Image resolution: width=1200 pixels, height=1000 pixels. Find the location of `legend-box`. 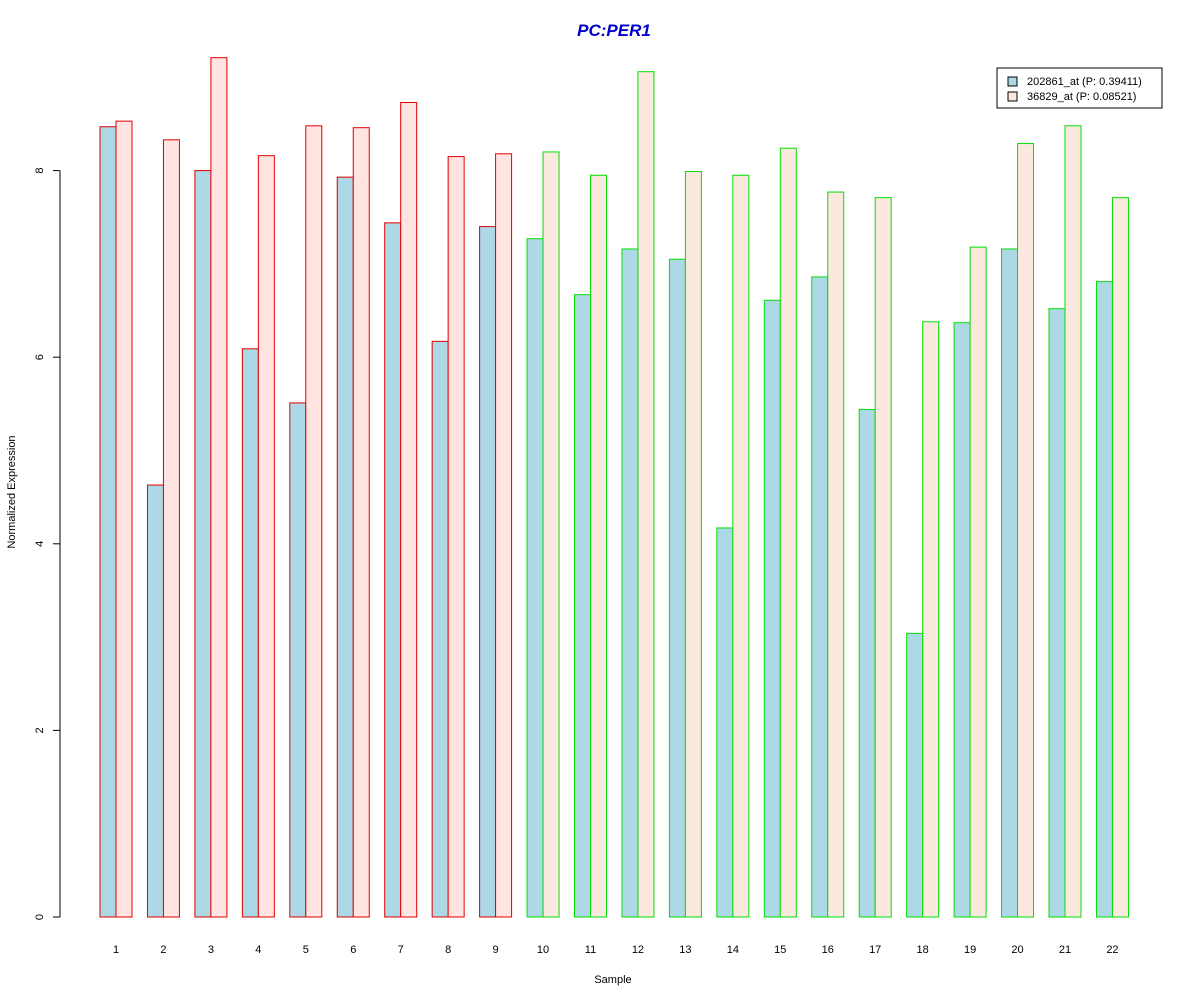

legend-box is located at coordinates (1079, 88).